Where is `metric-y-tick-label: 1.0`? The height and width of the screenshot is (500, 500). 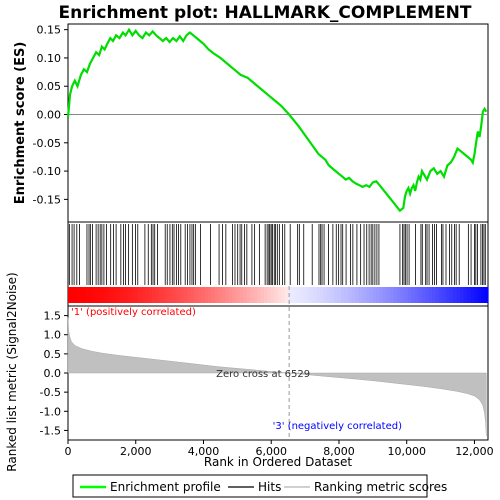 metric-y-tick-label: 1.0 is located at coordinates (53, 335).